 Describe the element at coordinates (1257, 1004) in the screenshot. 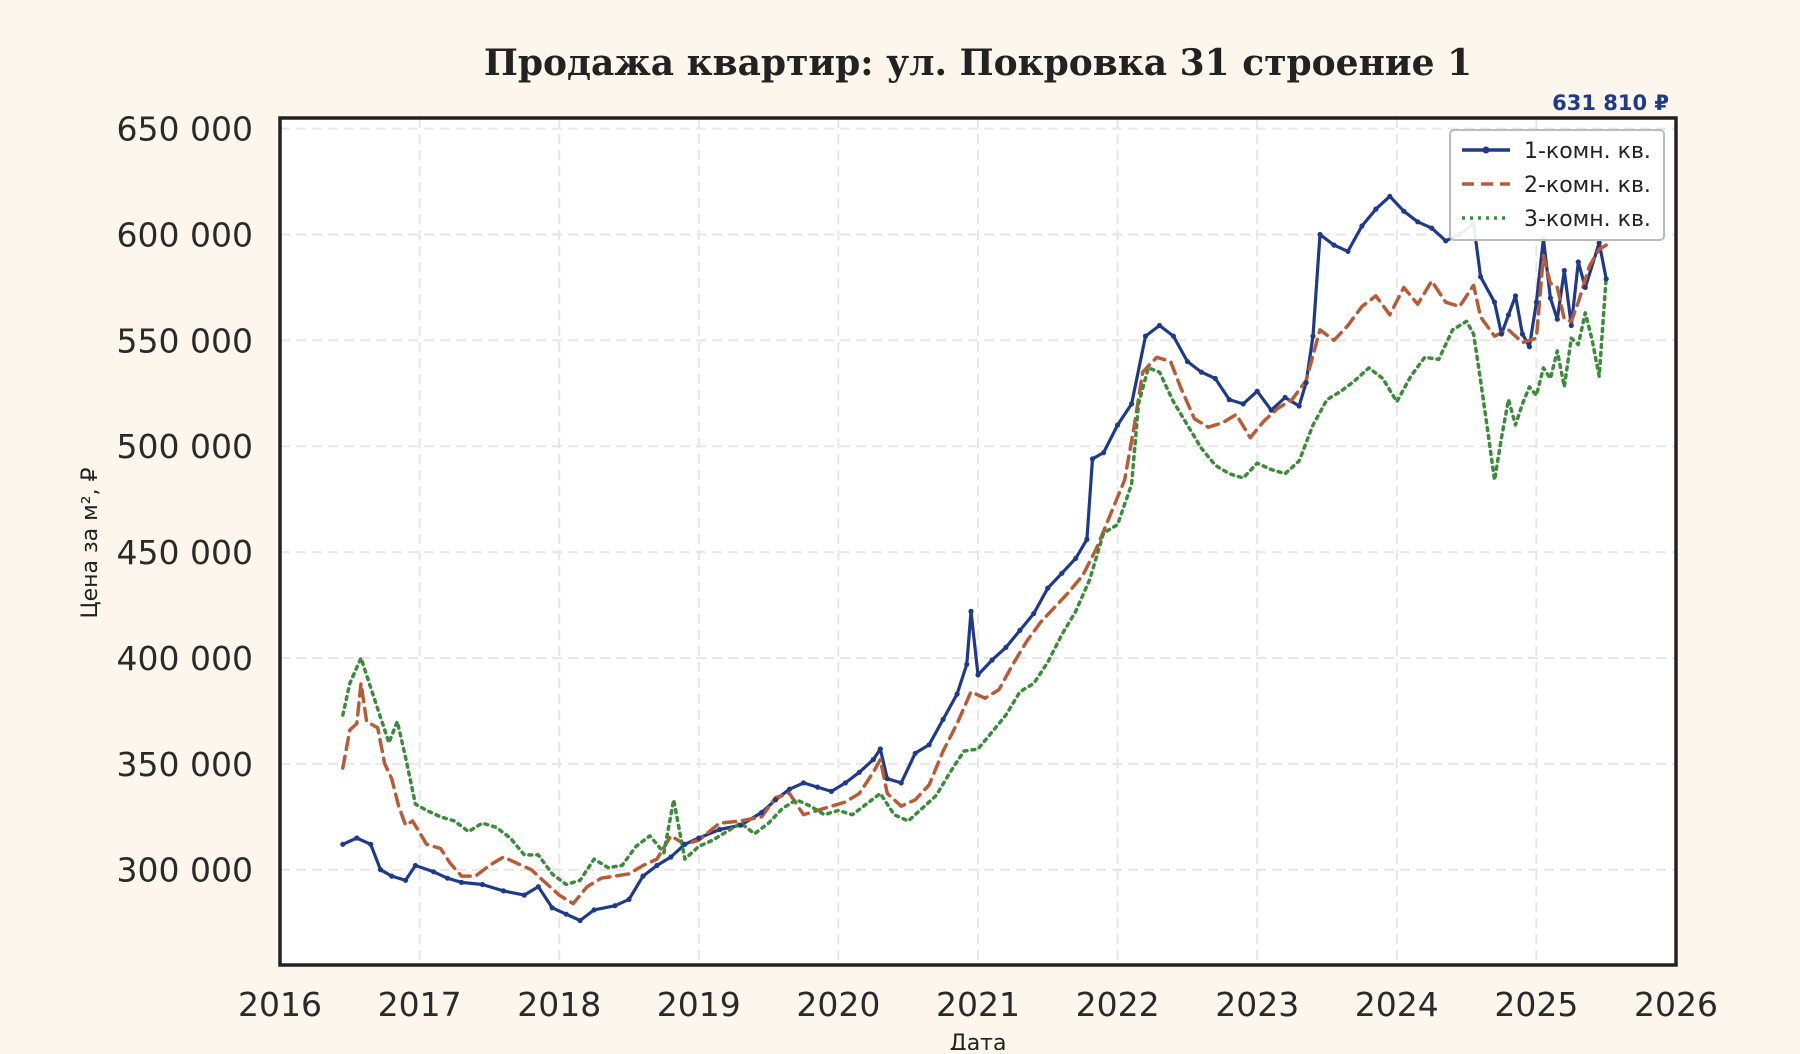

I see `x-tick-label: 2023` at that location.